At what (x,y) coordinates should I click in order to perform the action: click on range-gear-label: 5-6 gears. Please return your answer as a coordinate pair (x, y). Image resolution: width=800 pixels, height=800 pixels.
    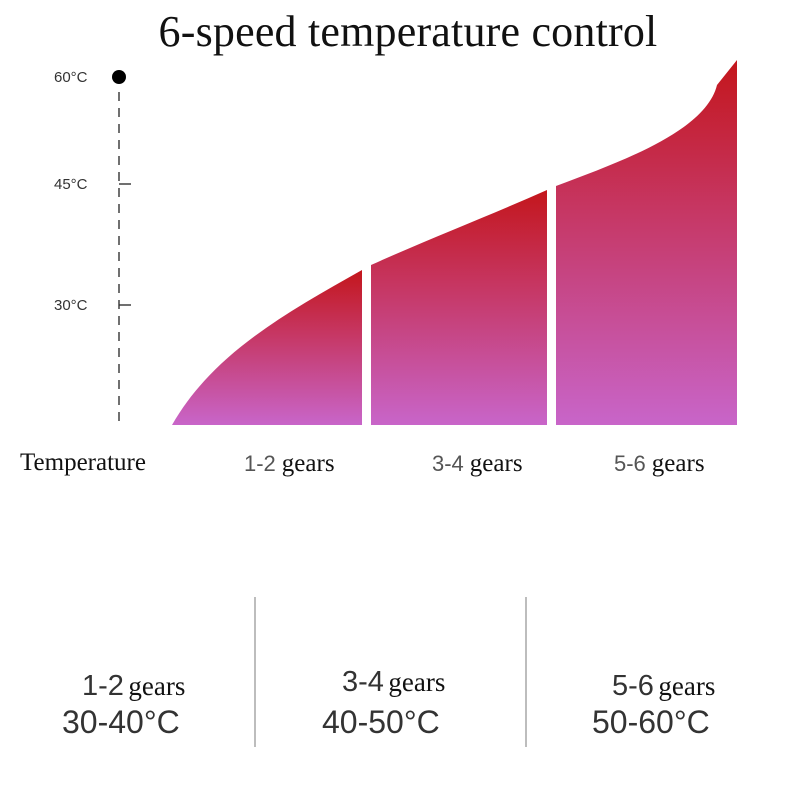
    Looking at the image, I should click on (663, 686).